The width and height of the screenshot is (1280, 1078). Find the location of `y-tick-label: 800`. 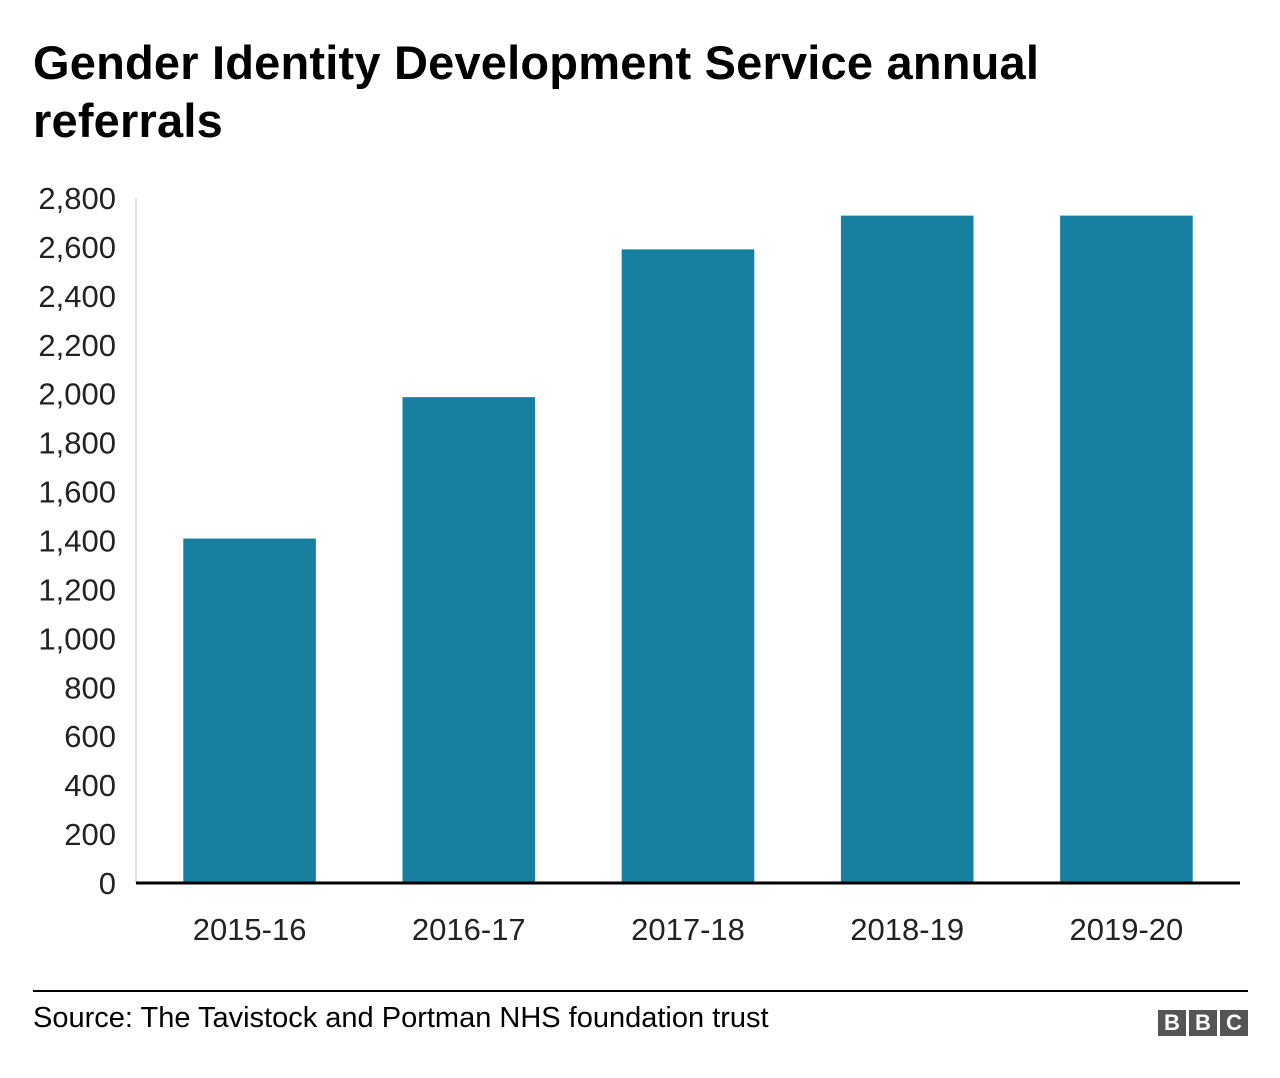

y-tick-label: 800 is located at coordinates (90, 687).